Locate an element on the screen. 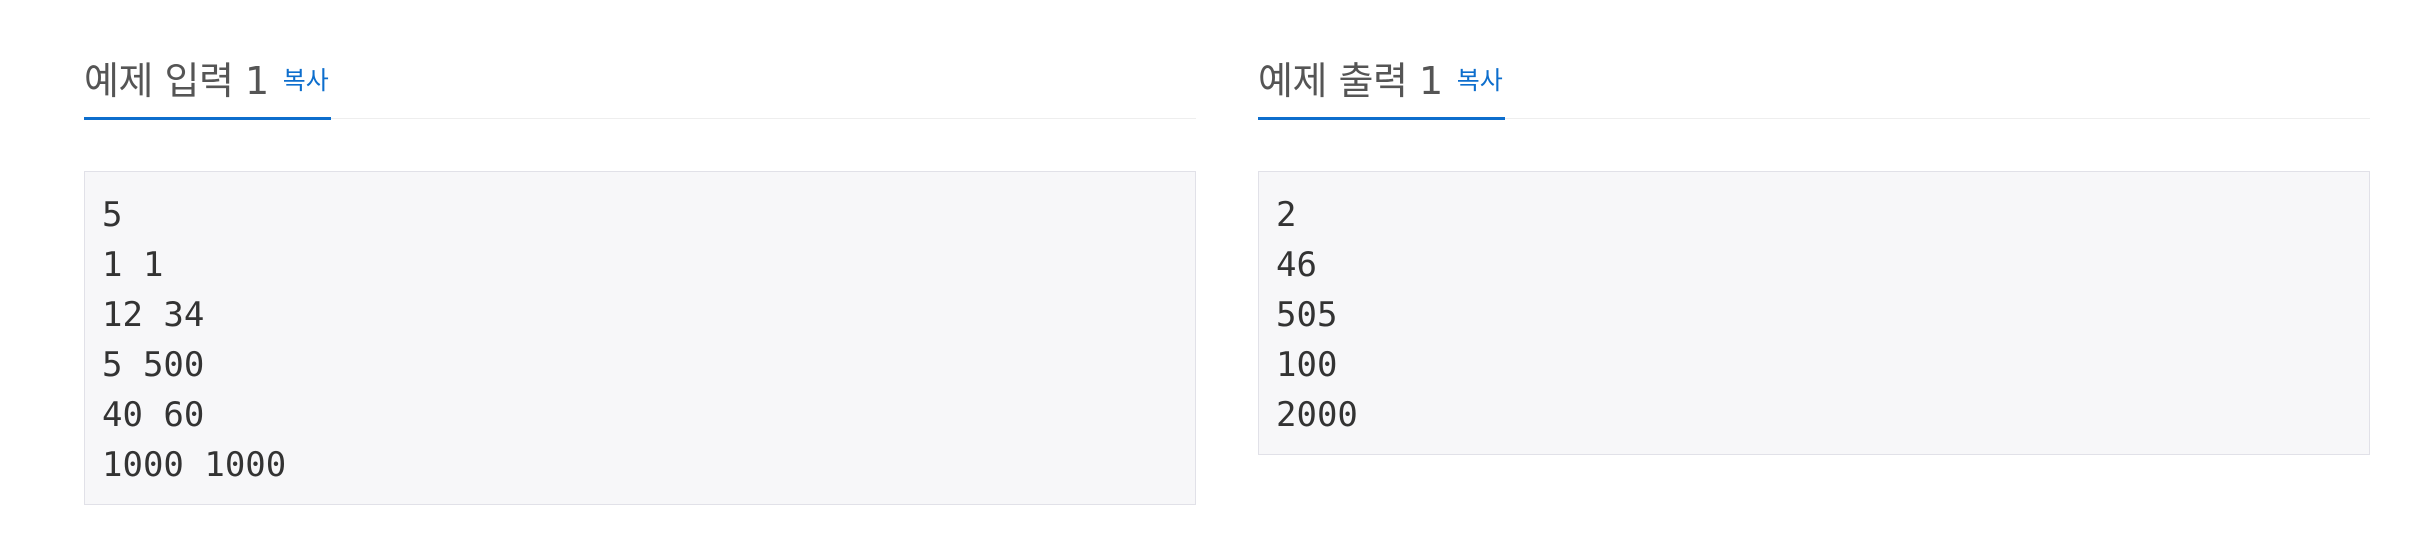 This screenshot has height=550, width=2426. sample-input-title-wrap: 예제 입력 1 복사 is located at coordinates (207, 78).